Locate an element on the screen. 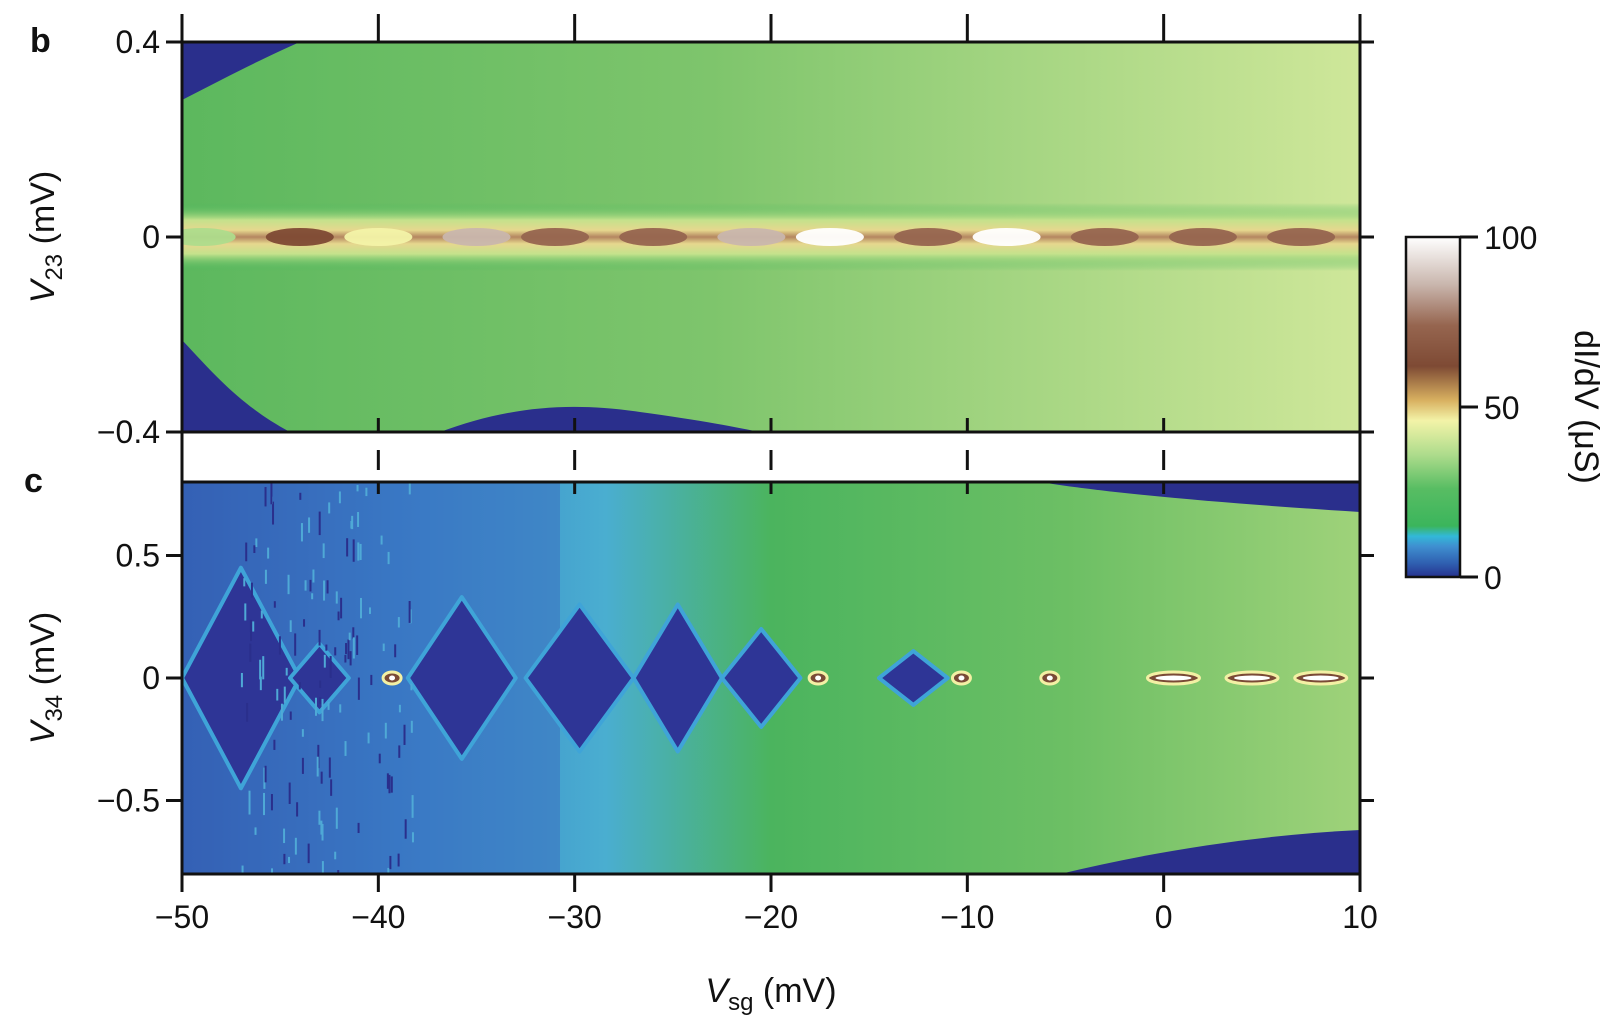 The image size is (1615, 1021). y-axis-label-b: V23 (mV) is located at coordinates (46, 237).